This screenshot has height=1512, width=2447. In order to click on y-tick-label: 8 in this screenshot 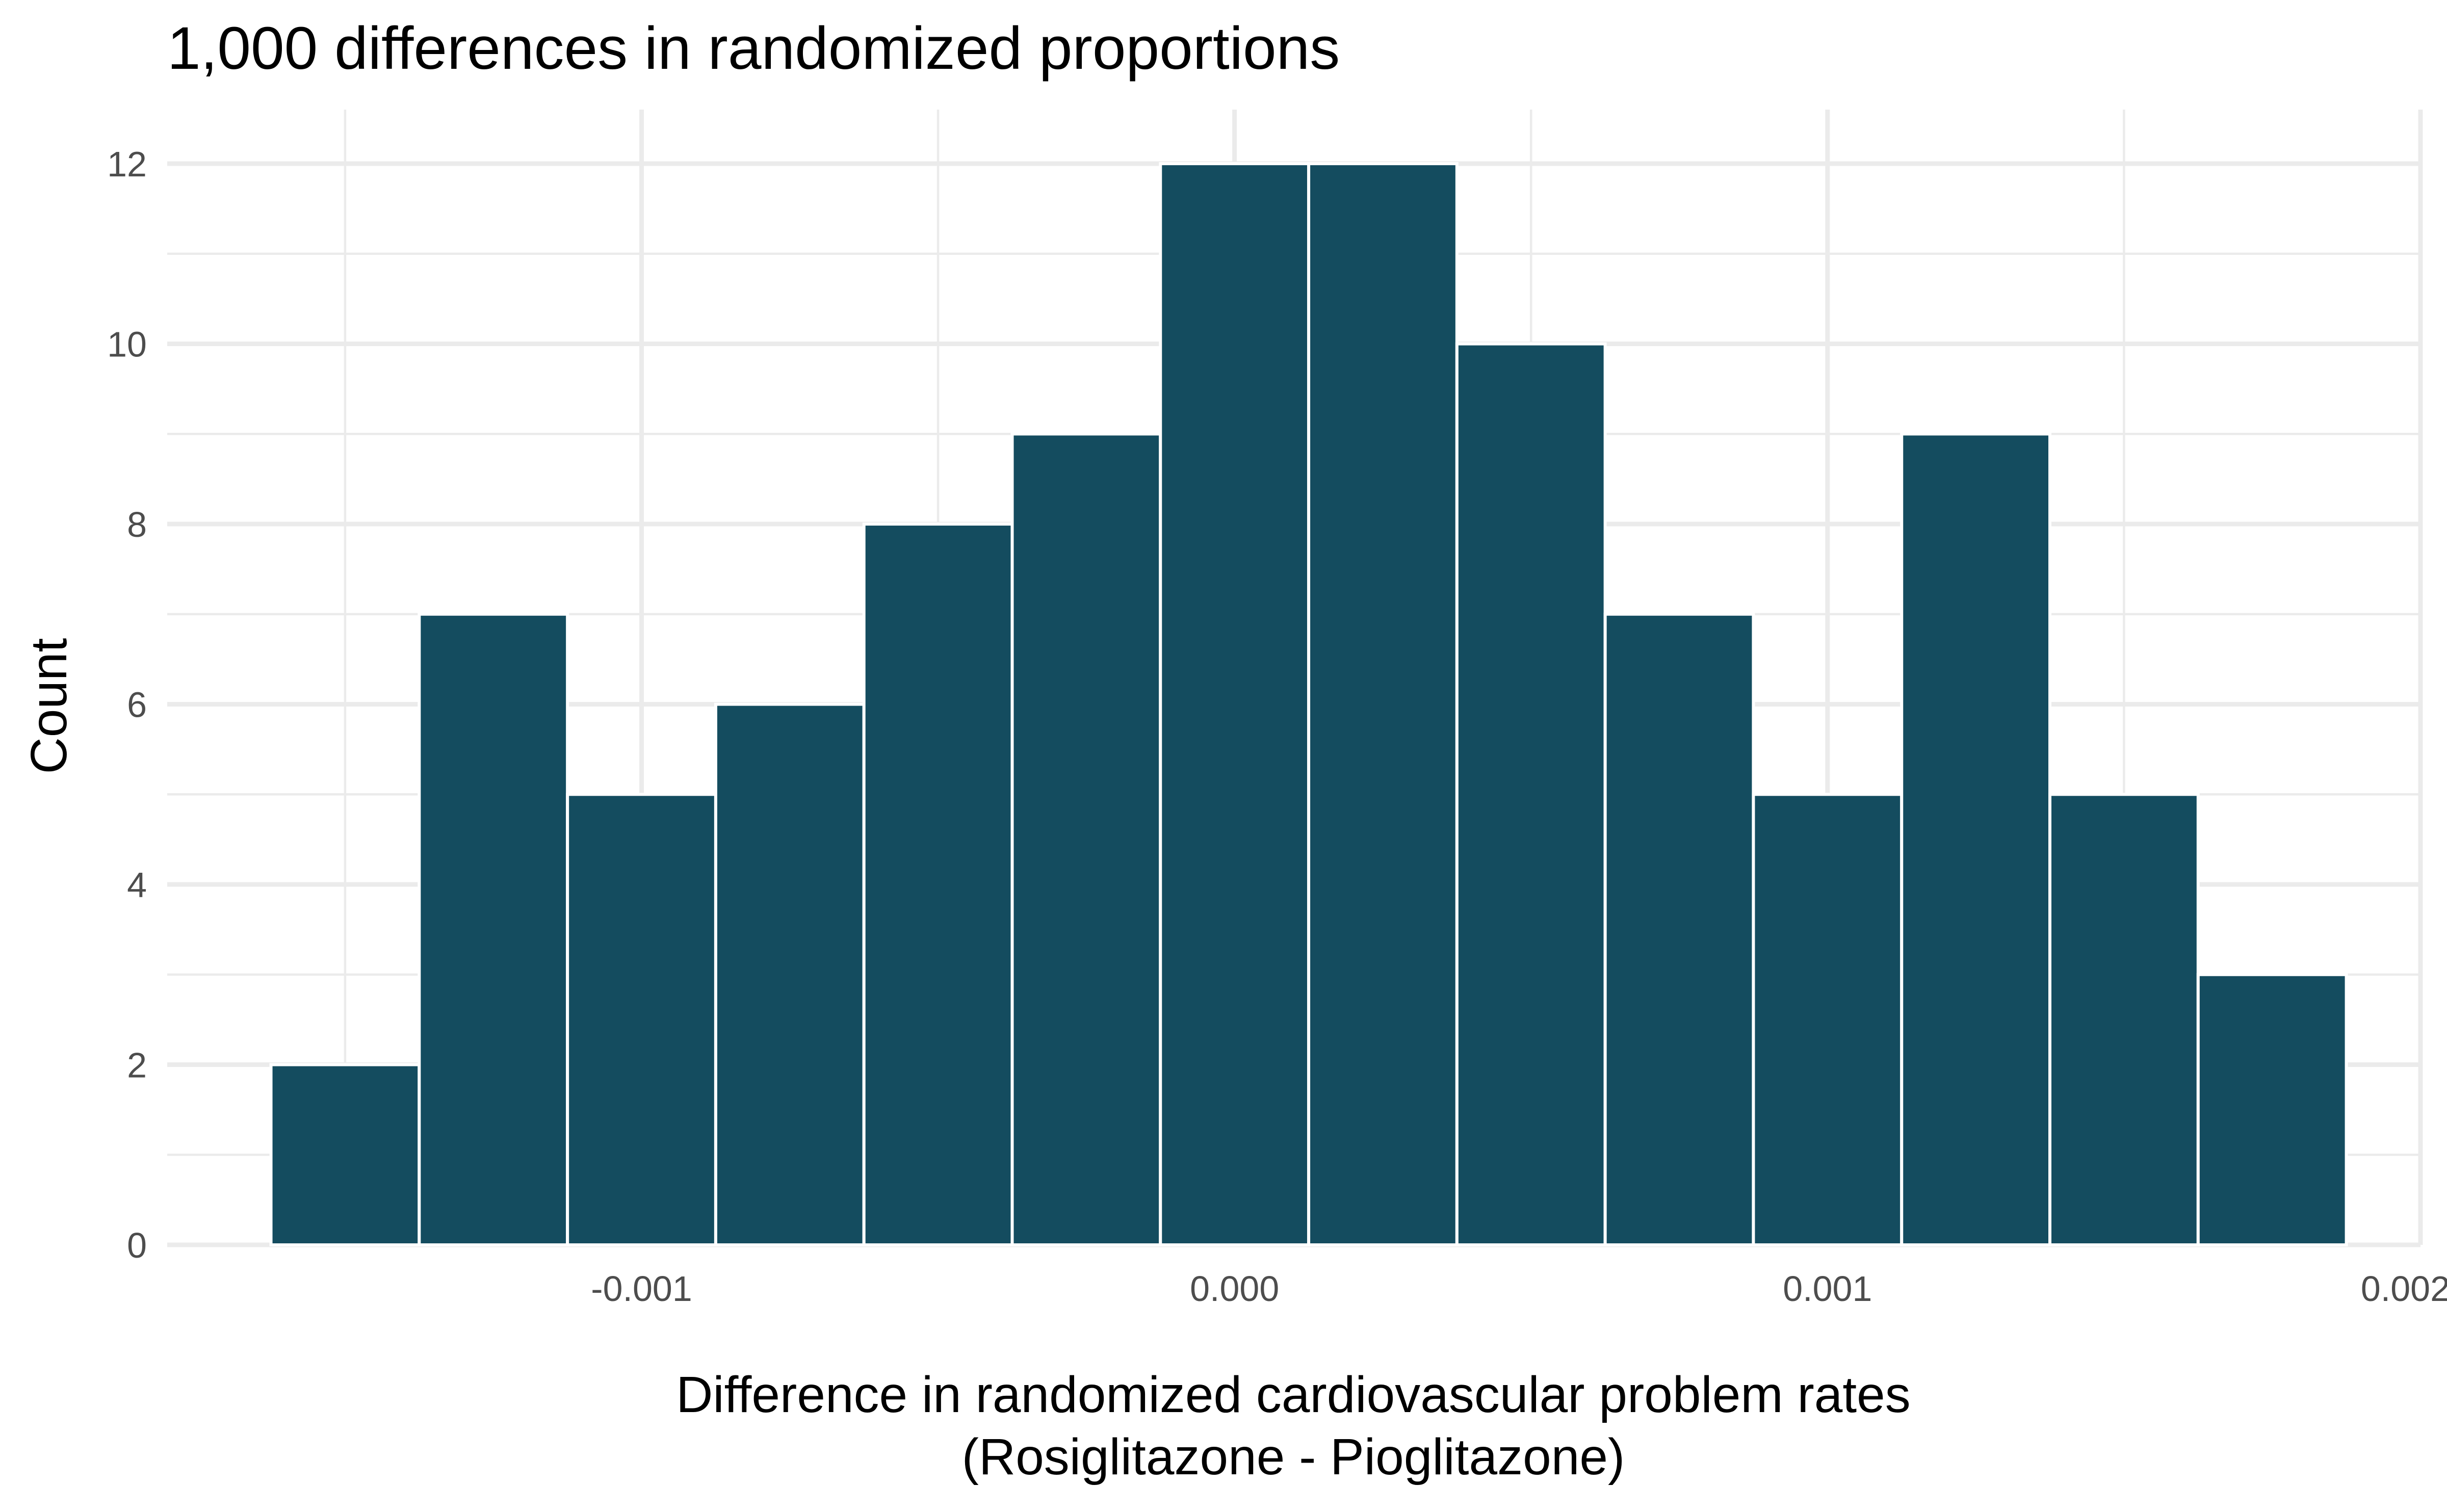, I will do `click(137, 524)`.